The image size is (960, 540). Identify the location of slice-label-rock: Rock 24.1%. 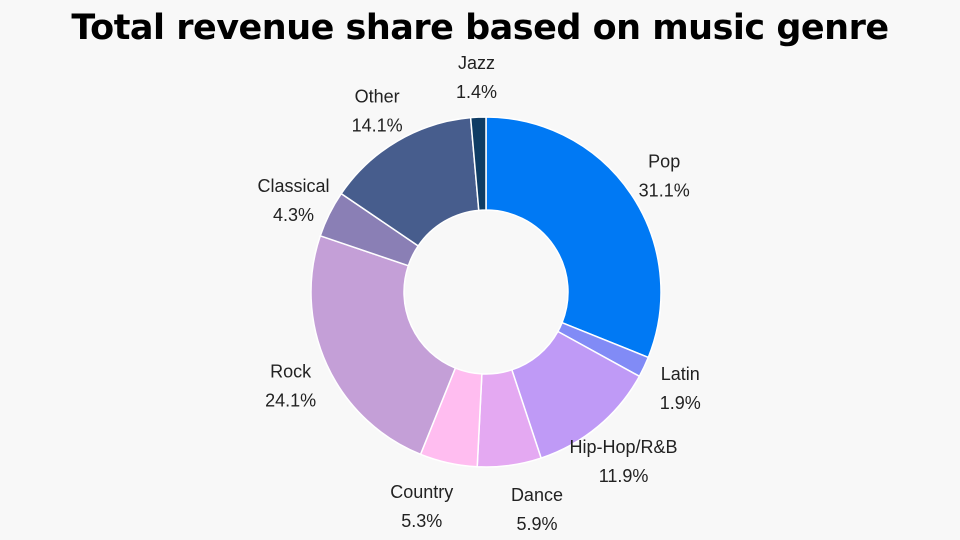
(290, 386).